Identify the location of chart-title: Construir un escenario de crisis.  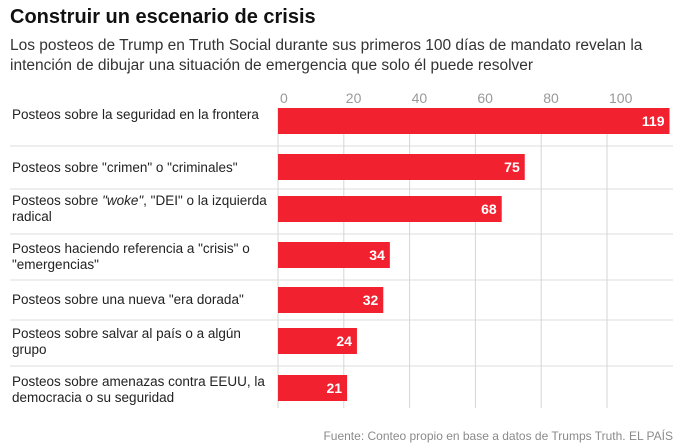
(163, 17).